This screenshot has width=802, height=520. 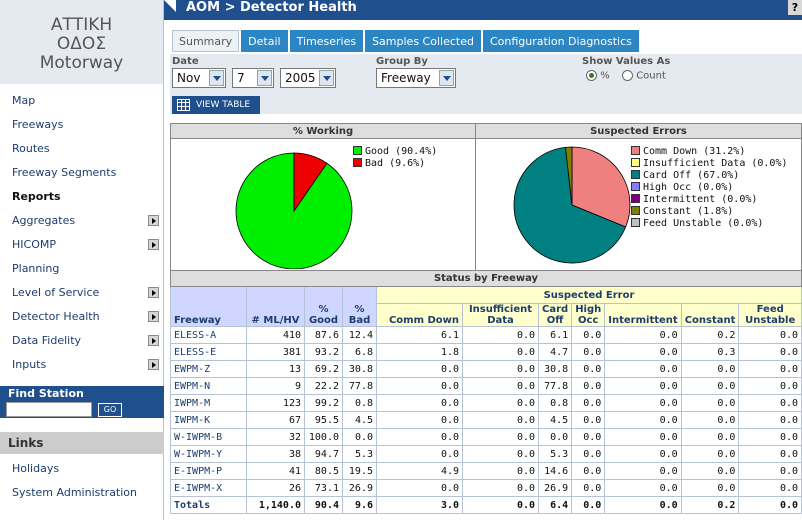 I want to click on table-cell: 13, so click(x=275, y=369).